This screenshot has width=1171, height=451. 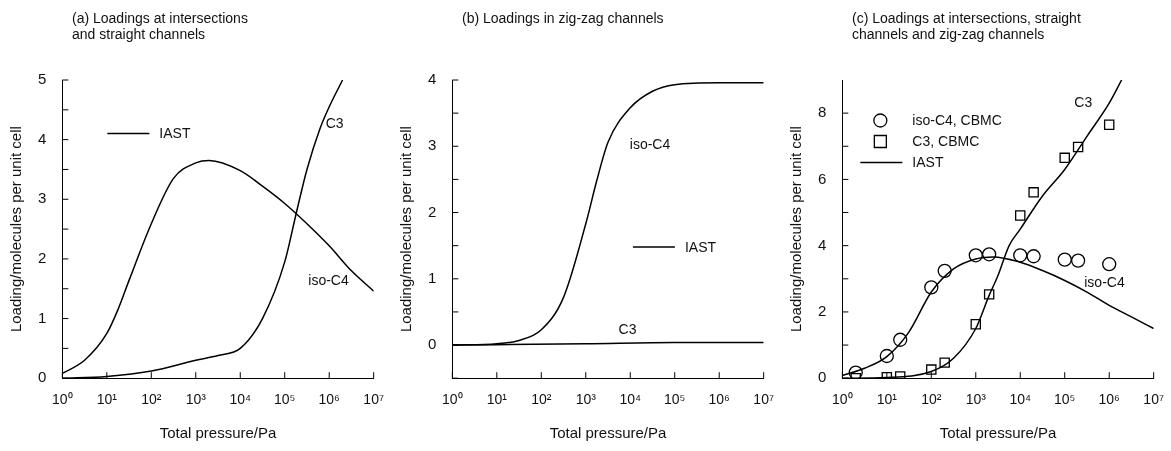 I want to click on chart-title: (b) Loadings in zig-zag channels, so click(x=563, y=18).